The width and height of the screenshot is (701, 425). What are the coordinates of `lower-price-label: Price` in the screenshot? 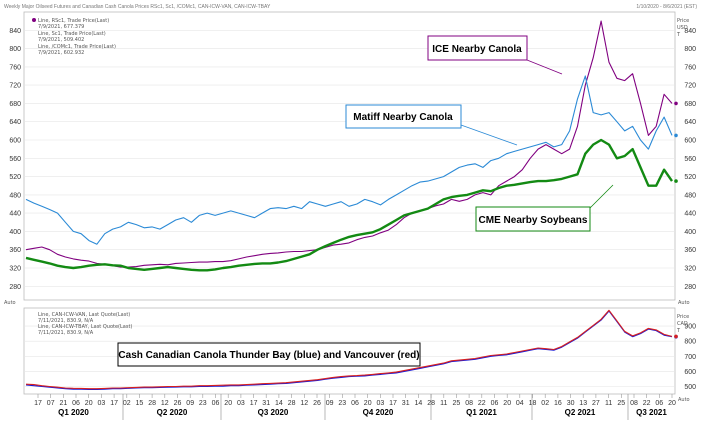 It's located at (683, 317).